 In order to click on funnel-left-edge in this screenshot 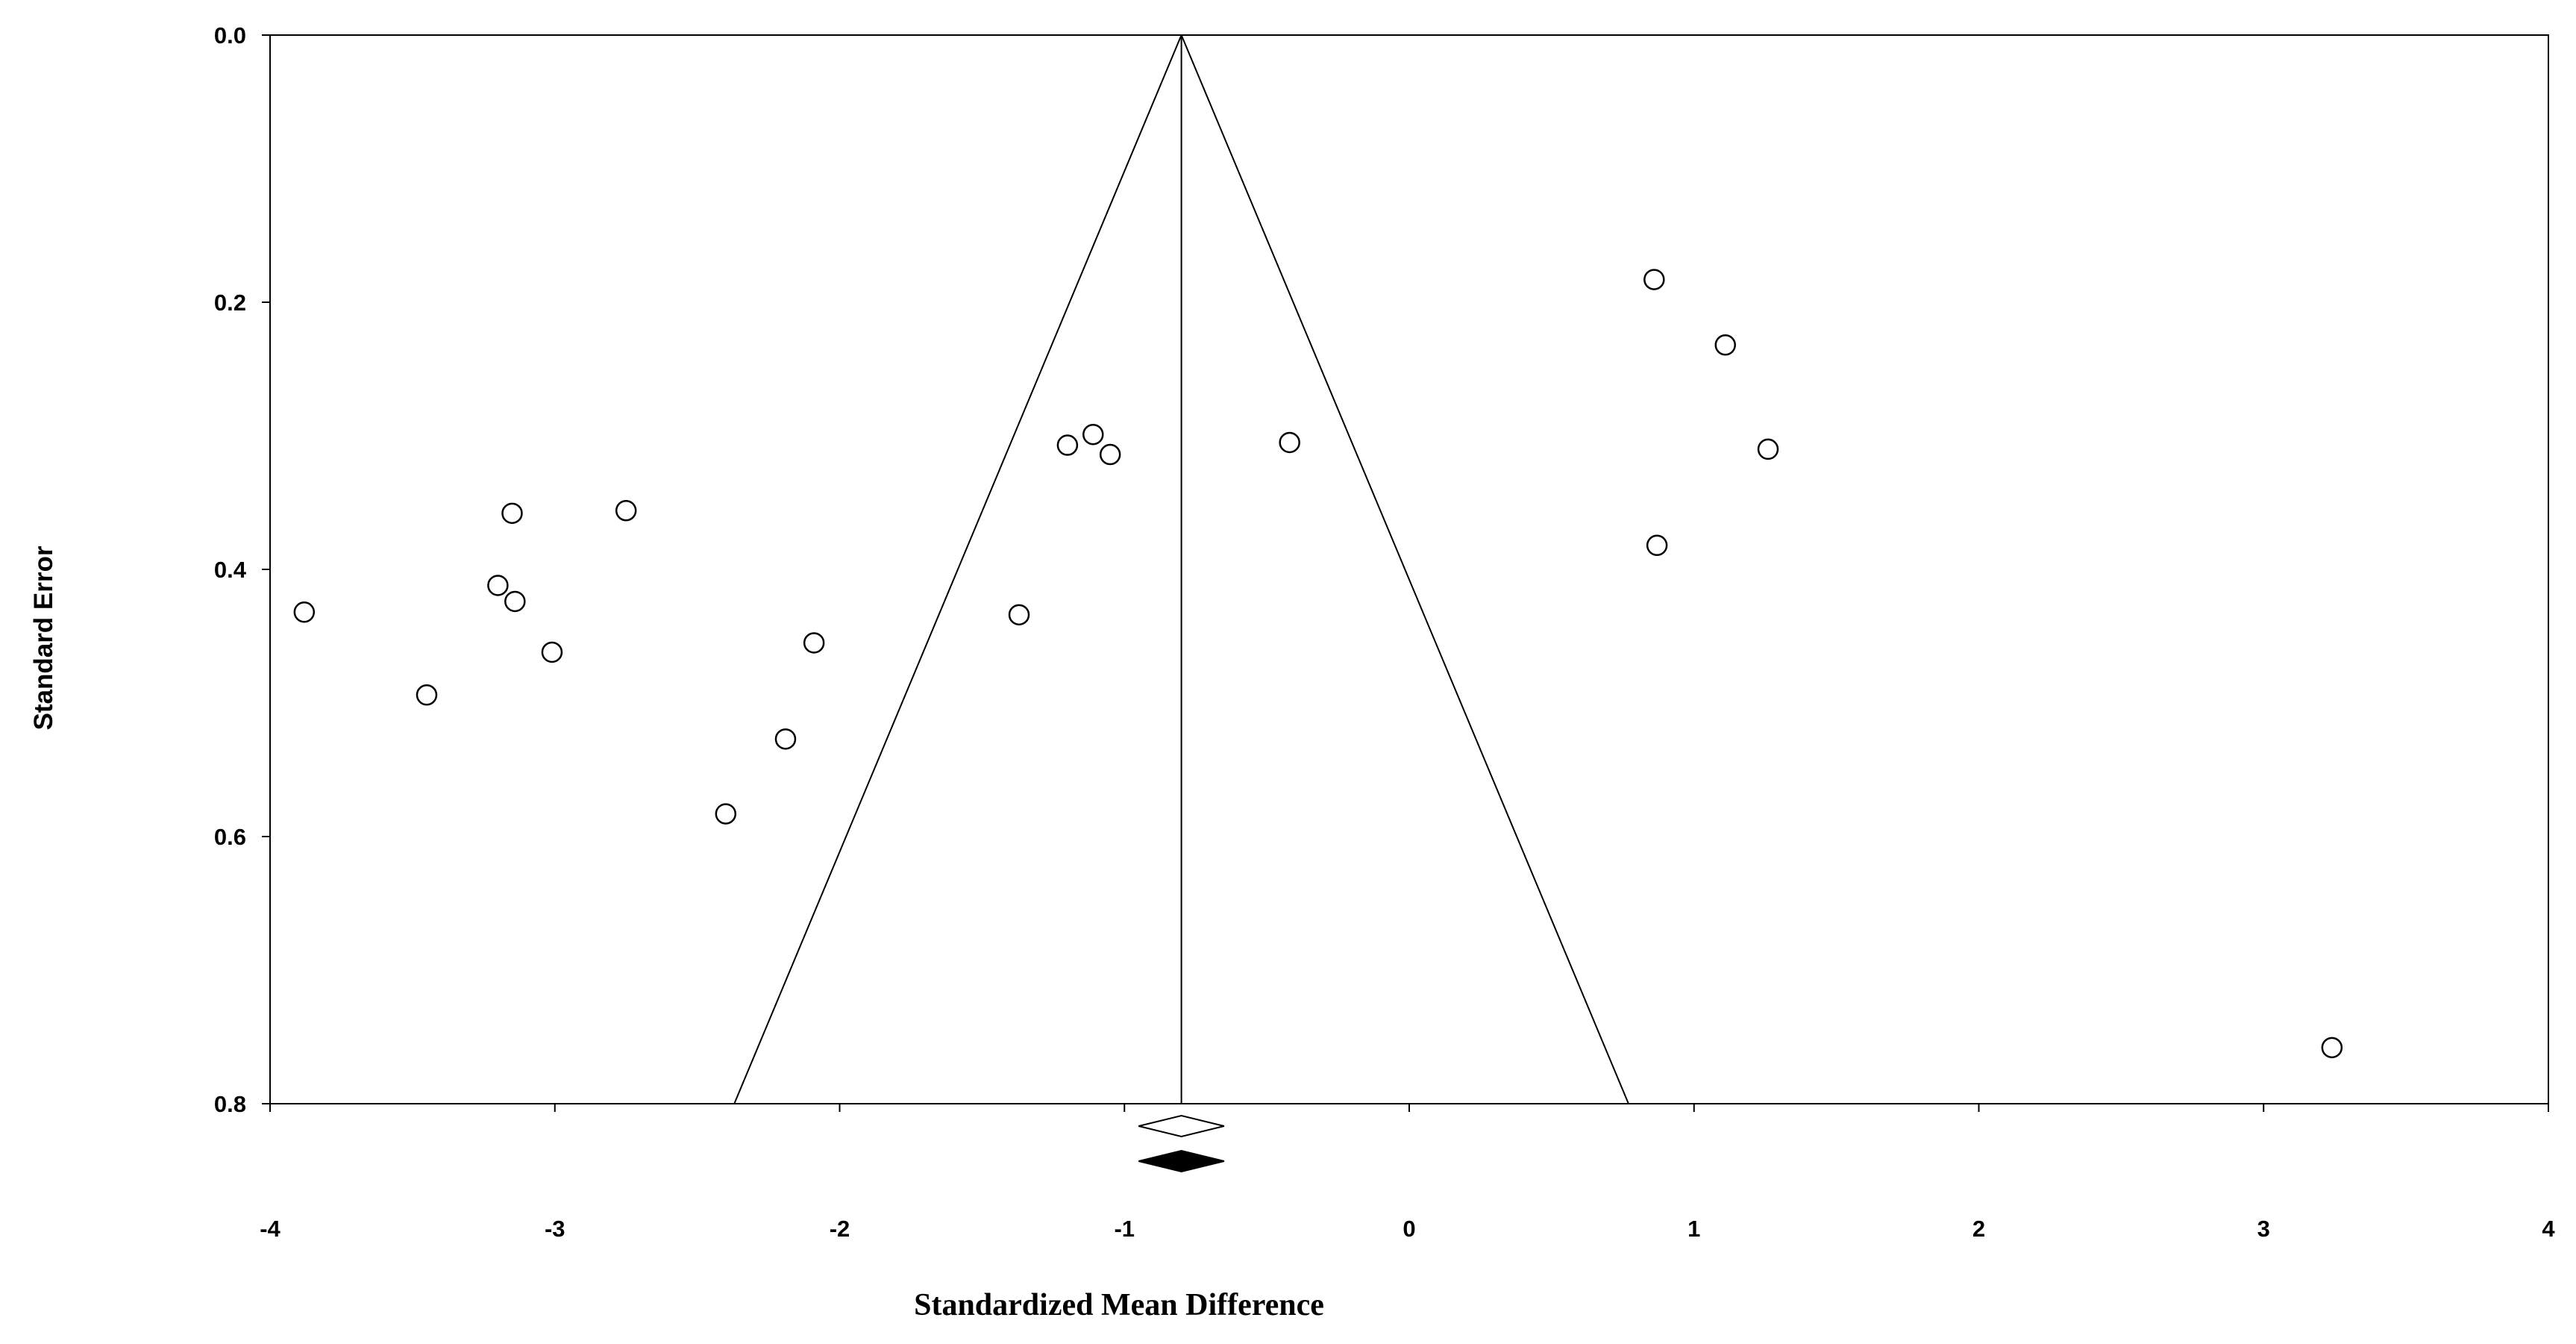, I will do `click(957, 569)`.